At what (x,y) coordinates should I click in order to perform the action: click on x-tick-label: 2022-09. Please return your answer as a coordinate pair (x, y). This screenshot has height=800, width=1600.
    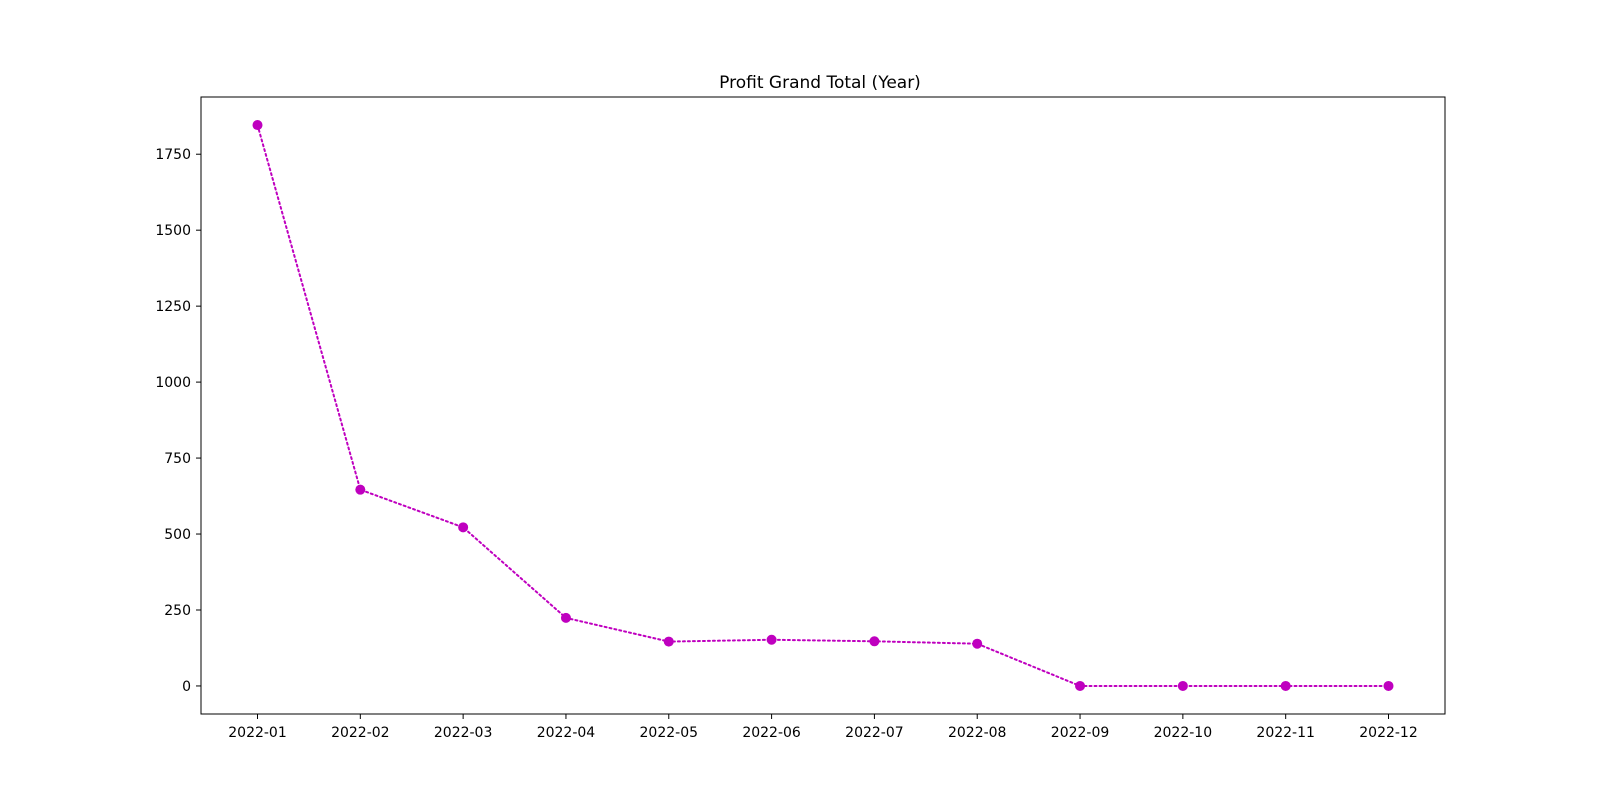
    Looking at the image, I should click on (1080, 733).